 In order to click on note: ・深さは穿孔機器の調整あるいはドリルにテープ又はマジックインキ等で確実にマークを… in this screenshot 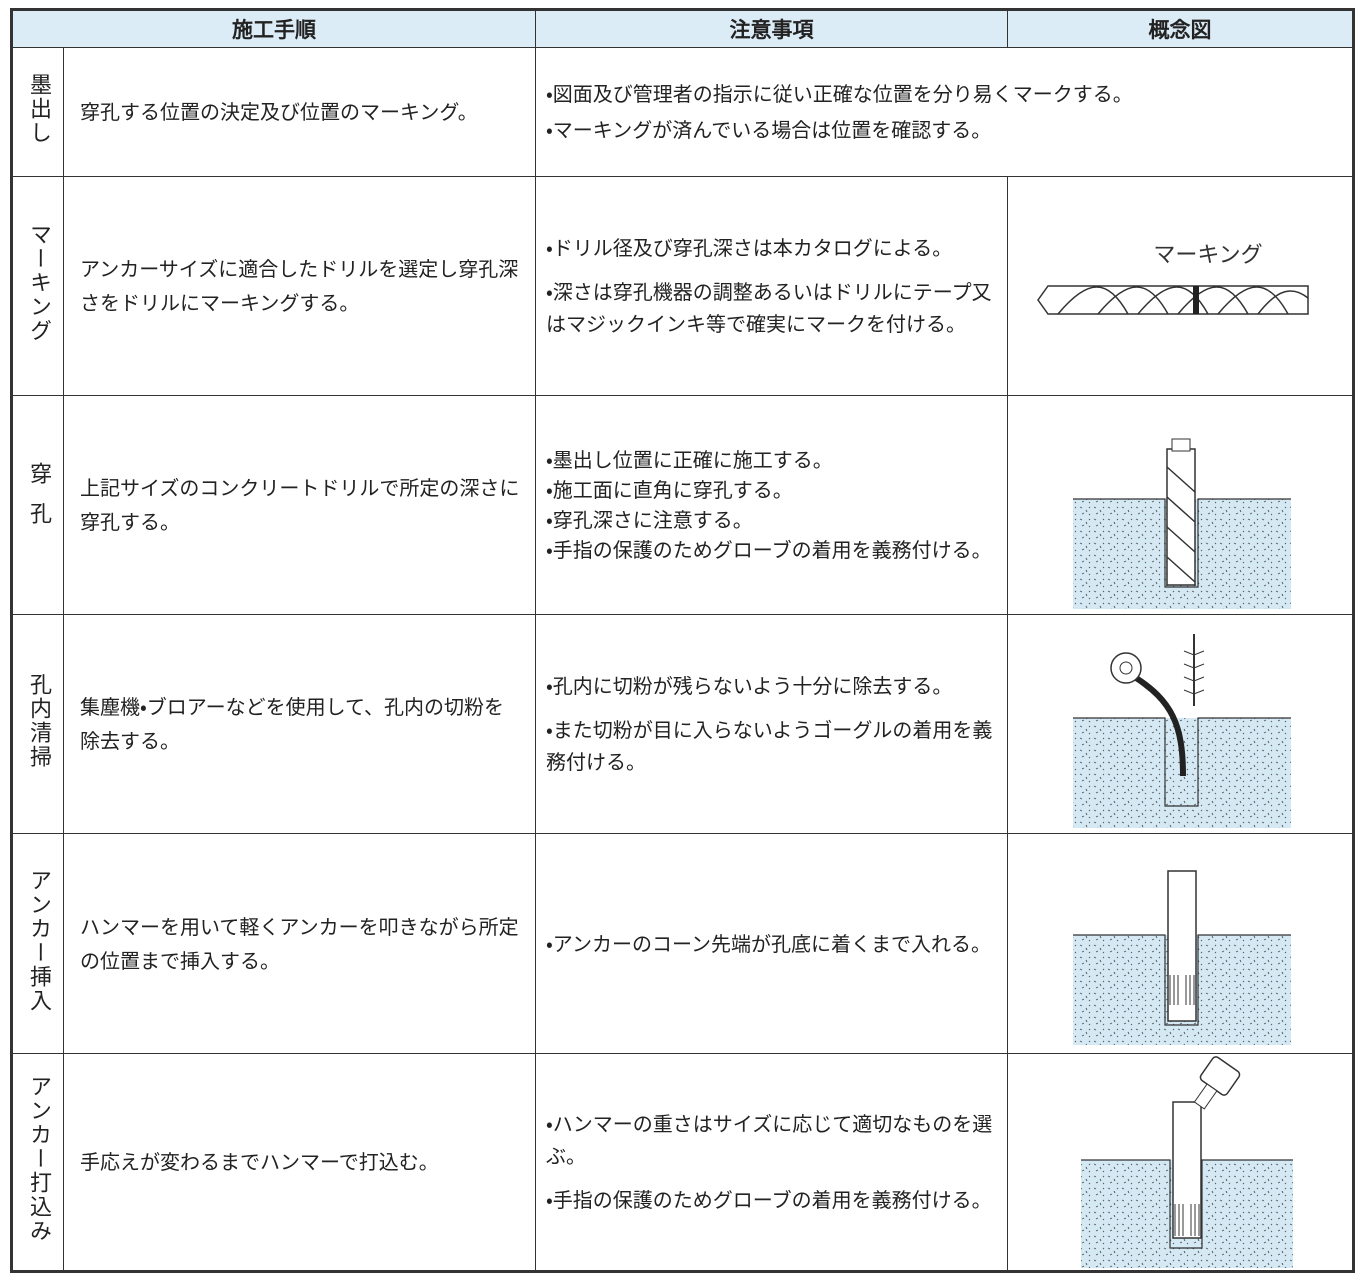, I will do `click(769, 308)`.